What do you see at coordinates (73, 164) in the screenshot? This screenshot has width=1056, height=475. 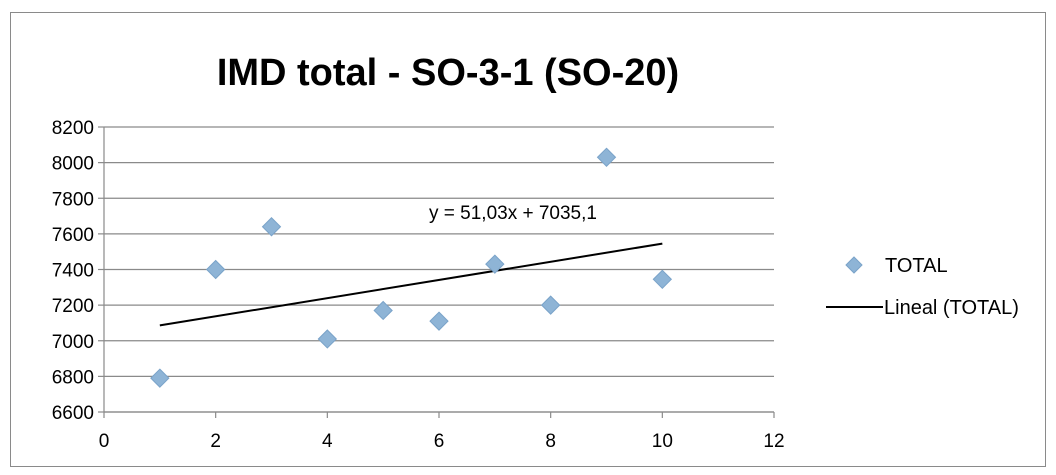 I see `y-tick-label: 8000` at bounding box center [73, 164].